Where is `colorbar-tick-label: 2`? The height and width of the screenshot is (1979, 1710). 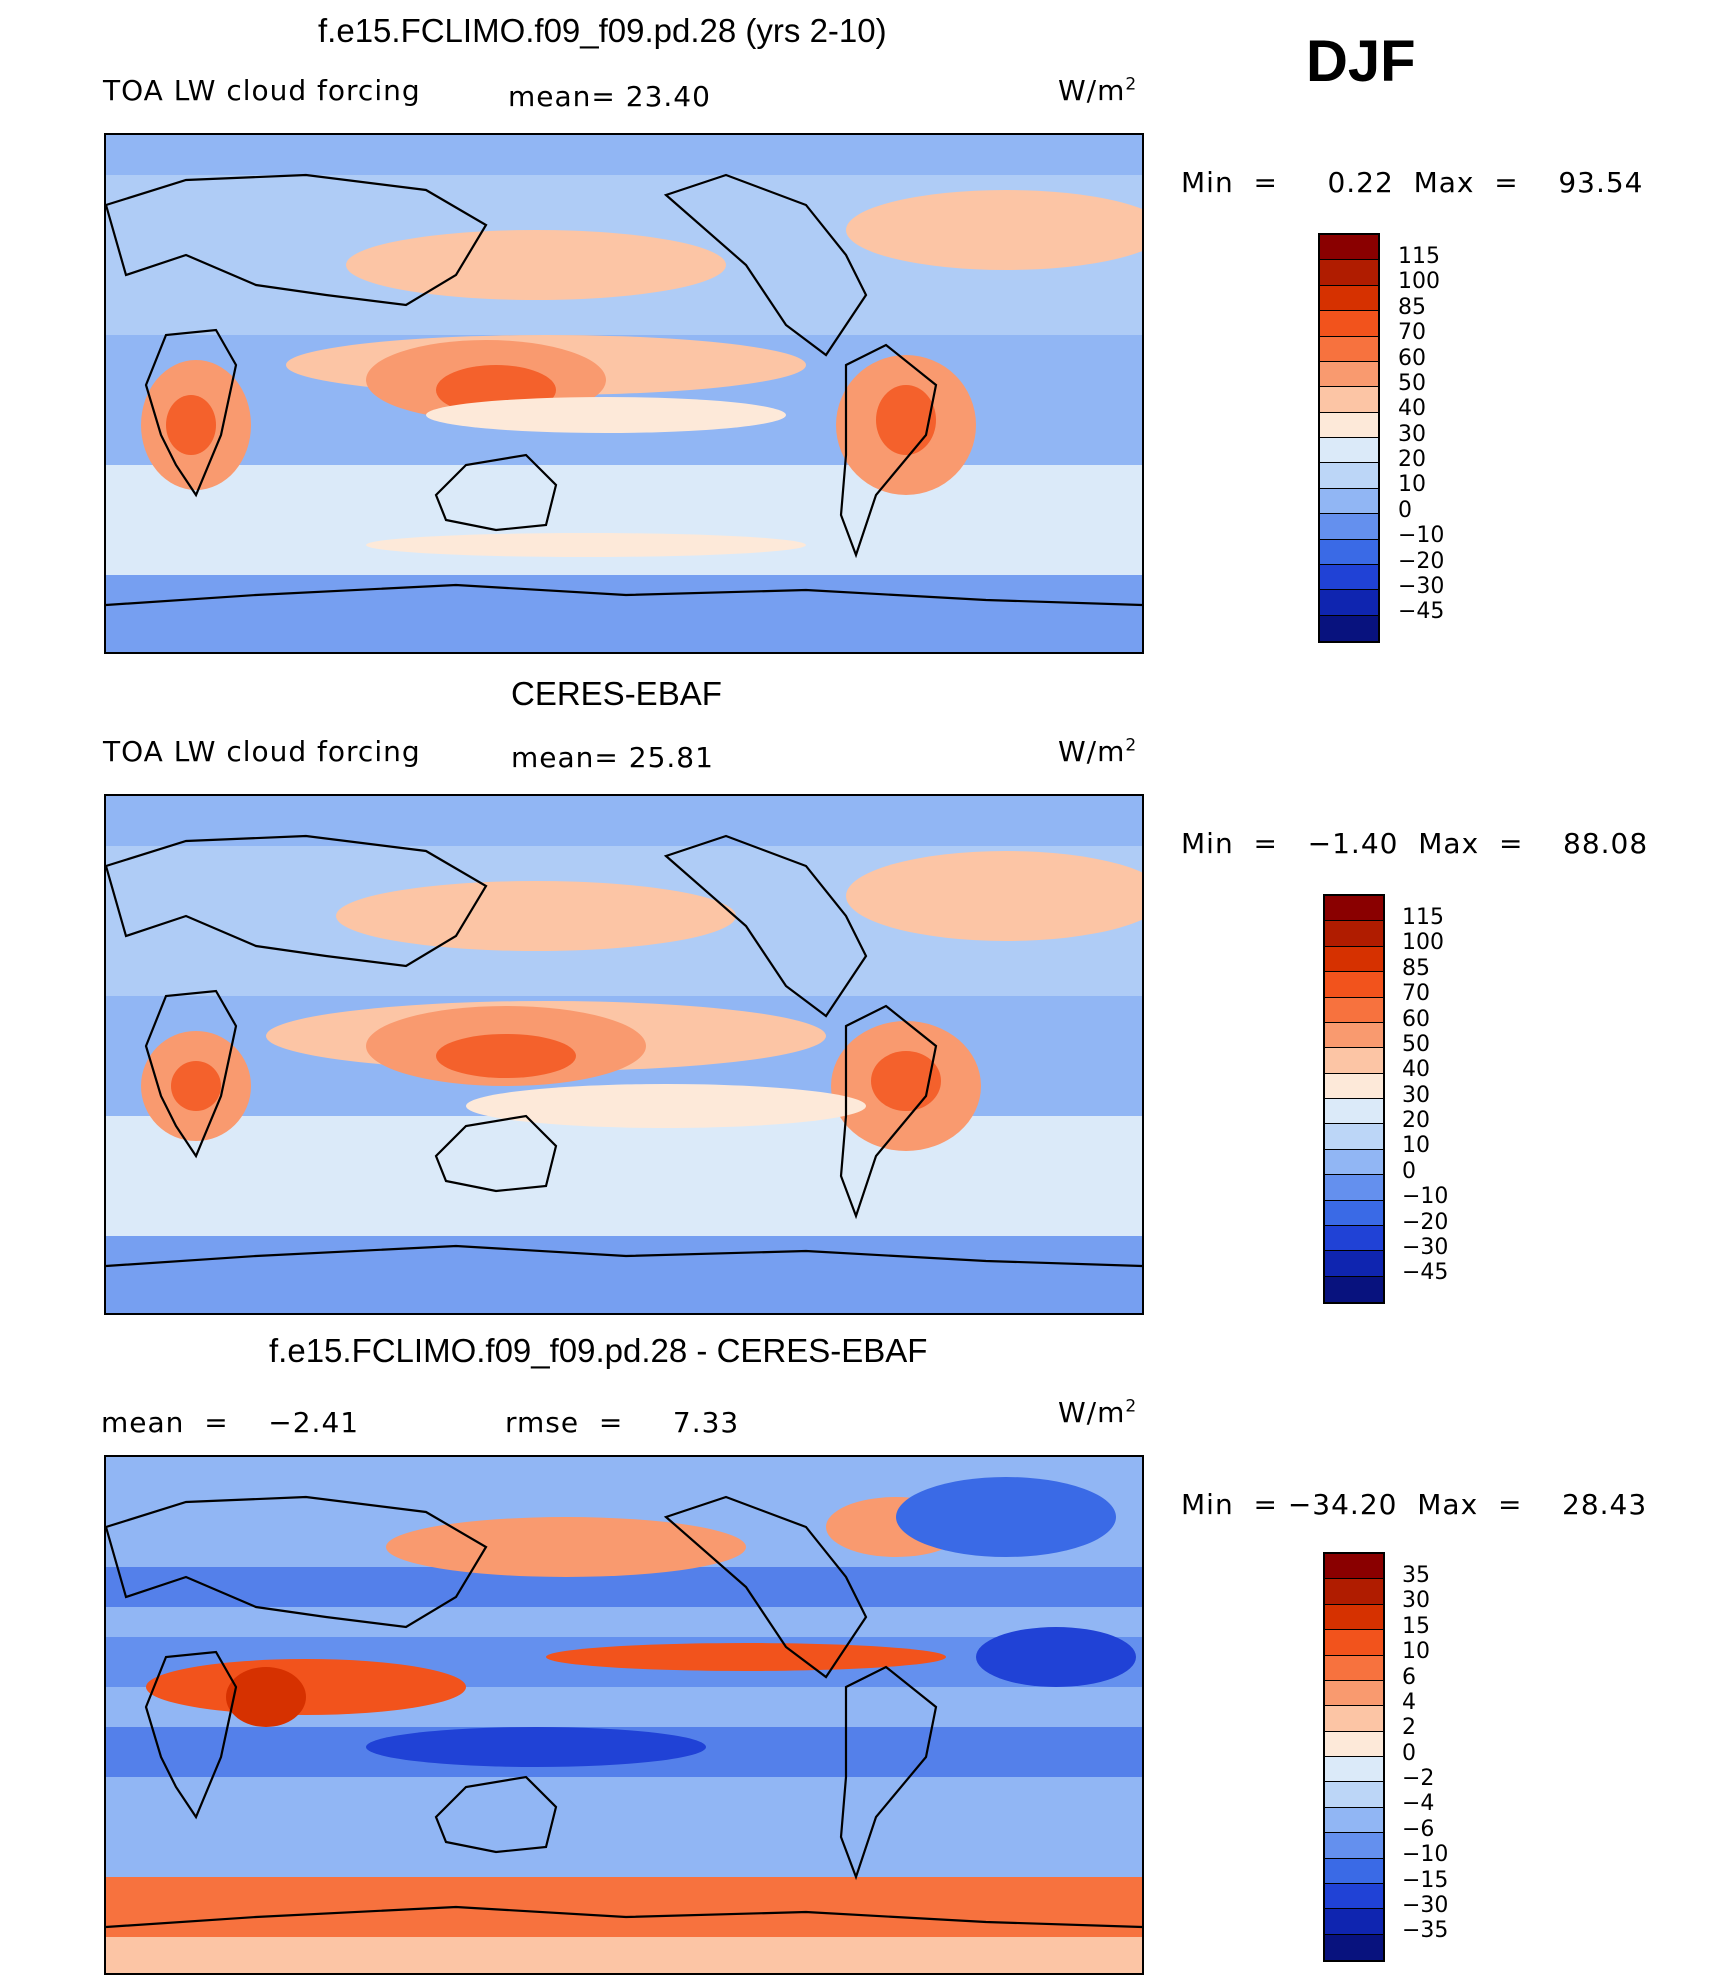 colorbar-tick-label: 2 is located at coordinates (1409, 1728).